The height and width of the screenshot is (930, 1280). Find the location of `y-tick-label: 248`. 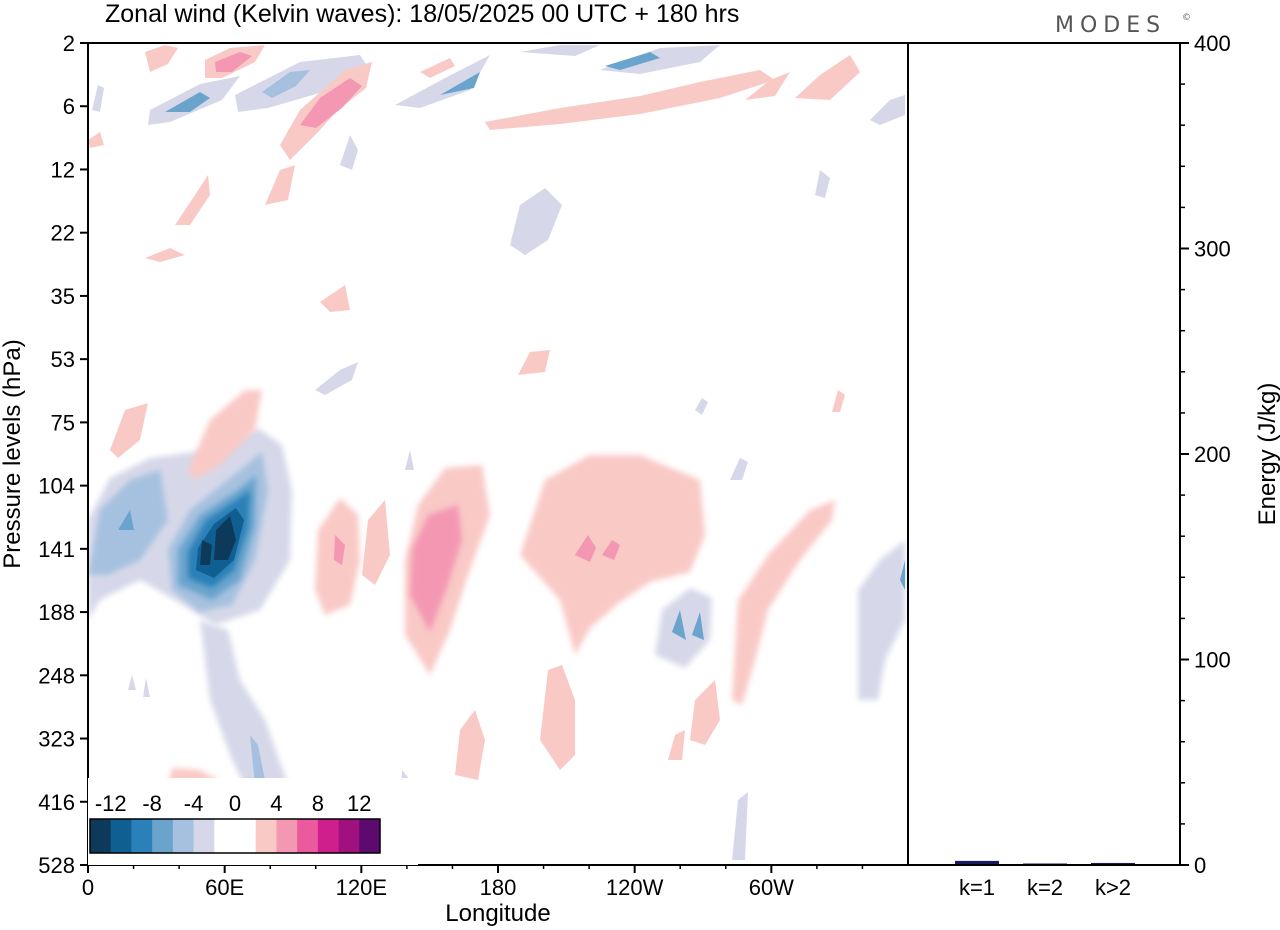

y-tick-label: 248 is located at coordinates (56, 675).